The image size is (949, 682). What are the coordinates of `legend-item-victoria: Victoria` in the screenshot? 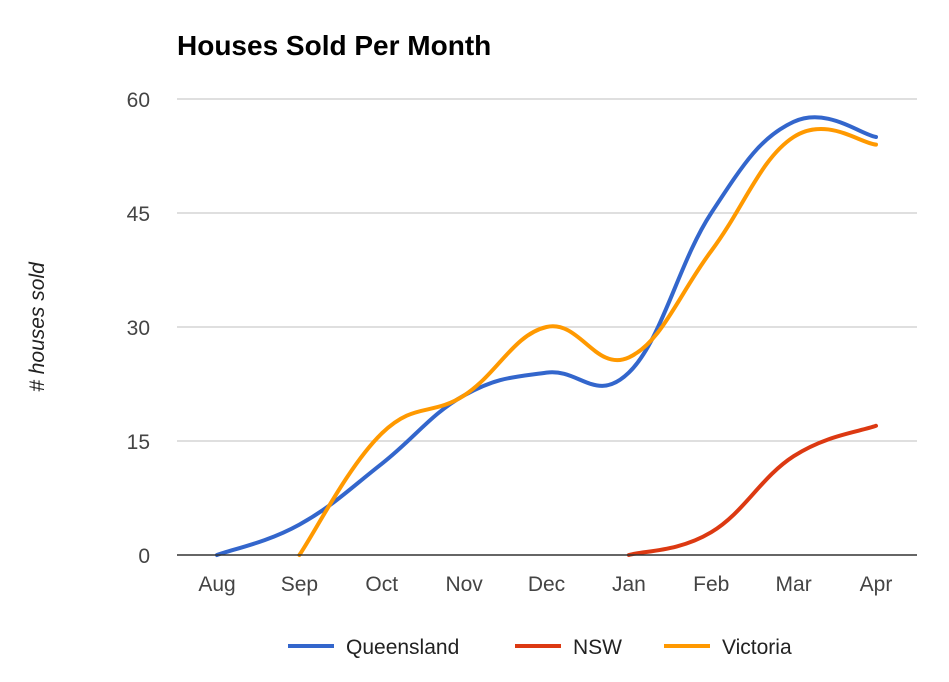 It's located at (728, 647).